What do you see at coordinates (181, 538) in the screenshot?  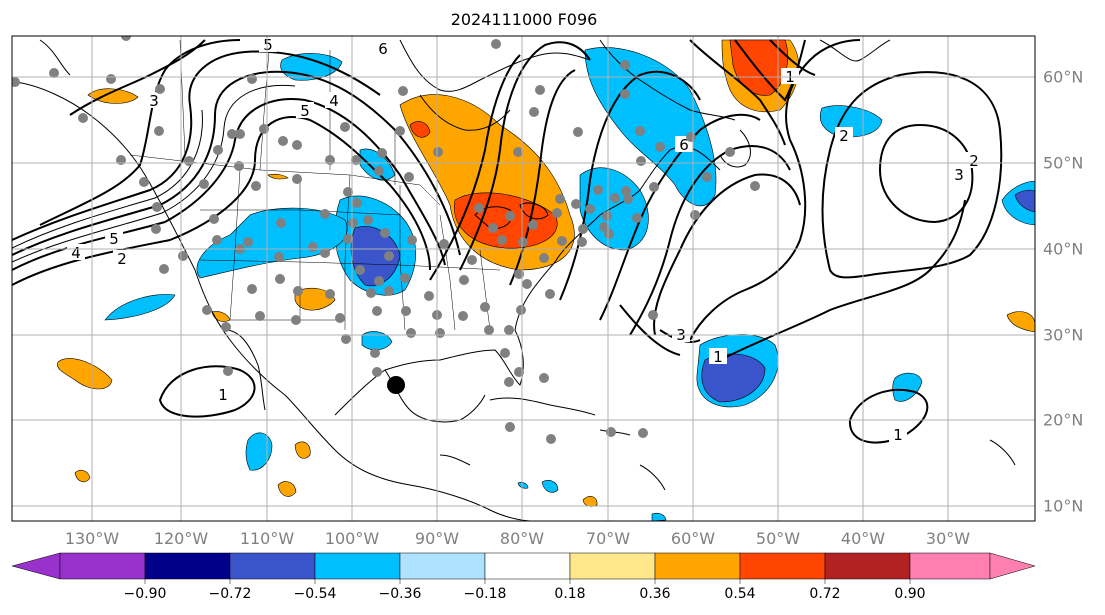 I see `longitude-label: 120°W` at bounding box center [181, 538].